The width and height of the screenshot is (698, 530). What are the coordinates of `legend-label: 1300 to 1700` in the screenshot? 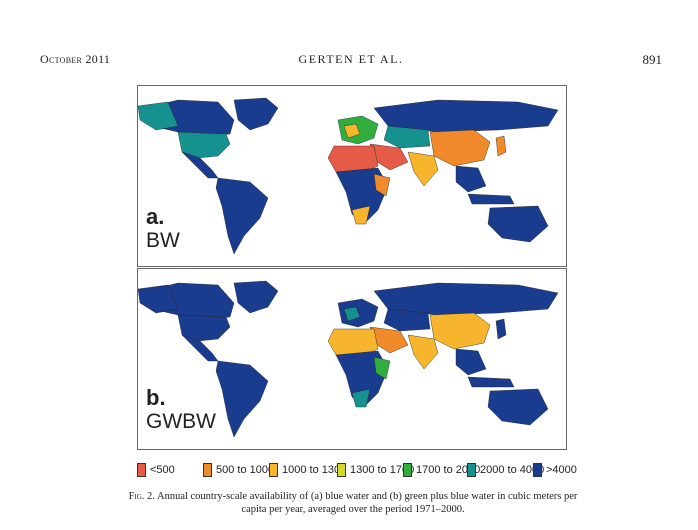 It's located at (382, 470).